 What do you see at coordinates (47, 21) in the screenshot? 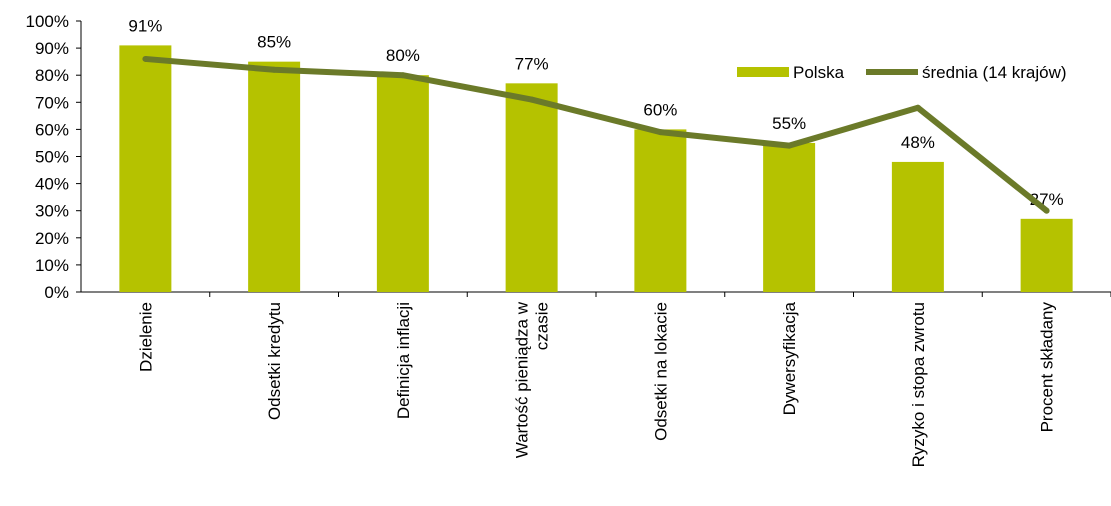
I see `y-tick-label: 100%` at bounding box center [47, 21].